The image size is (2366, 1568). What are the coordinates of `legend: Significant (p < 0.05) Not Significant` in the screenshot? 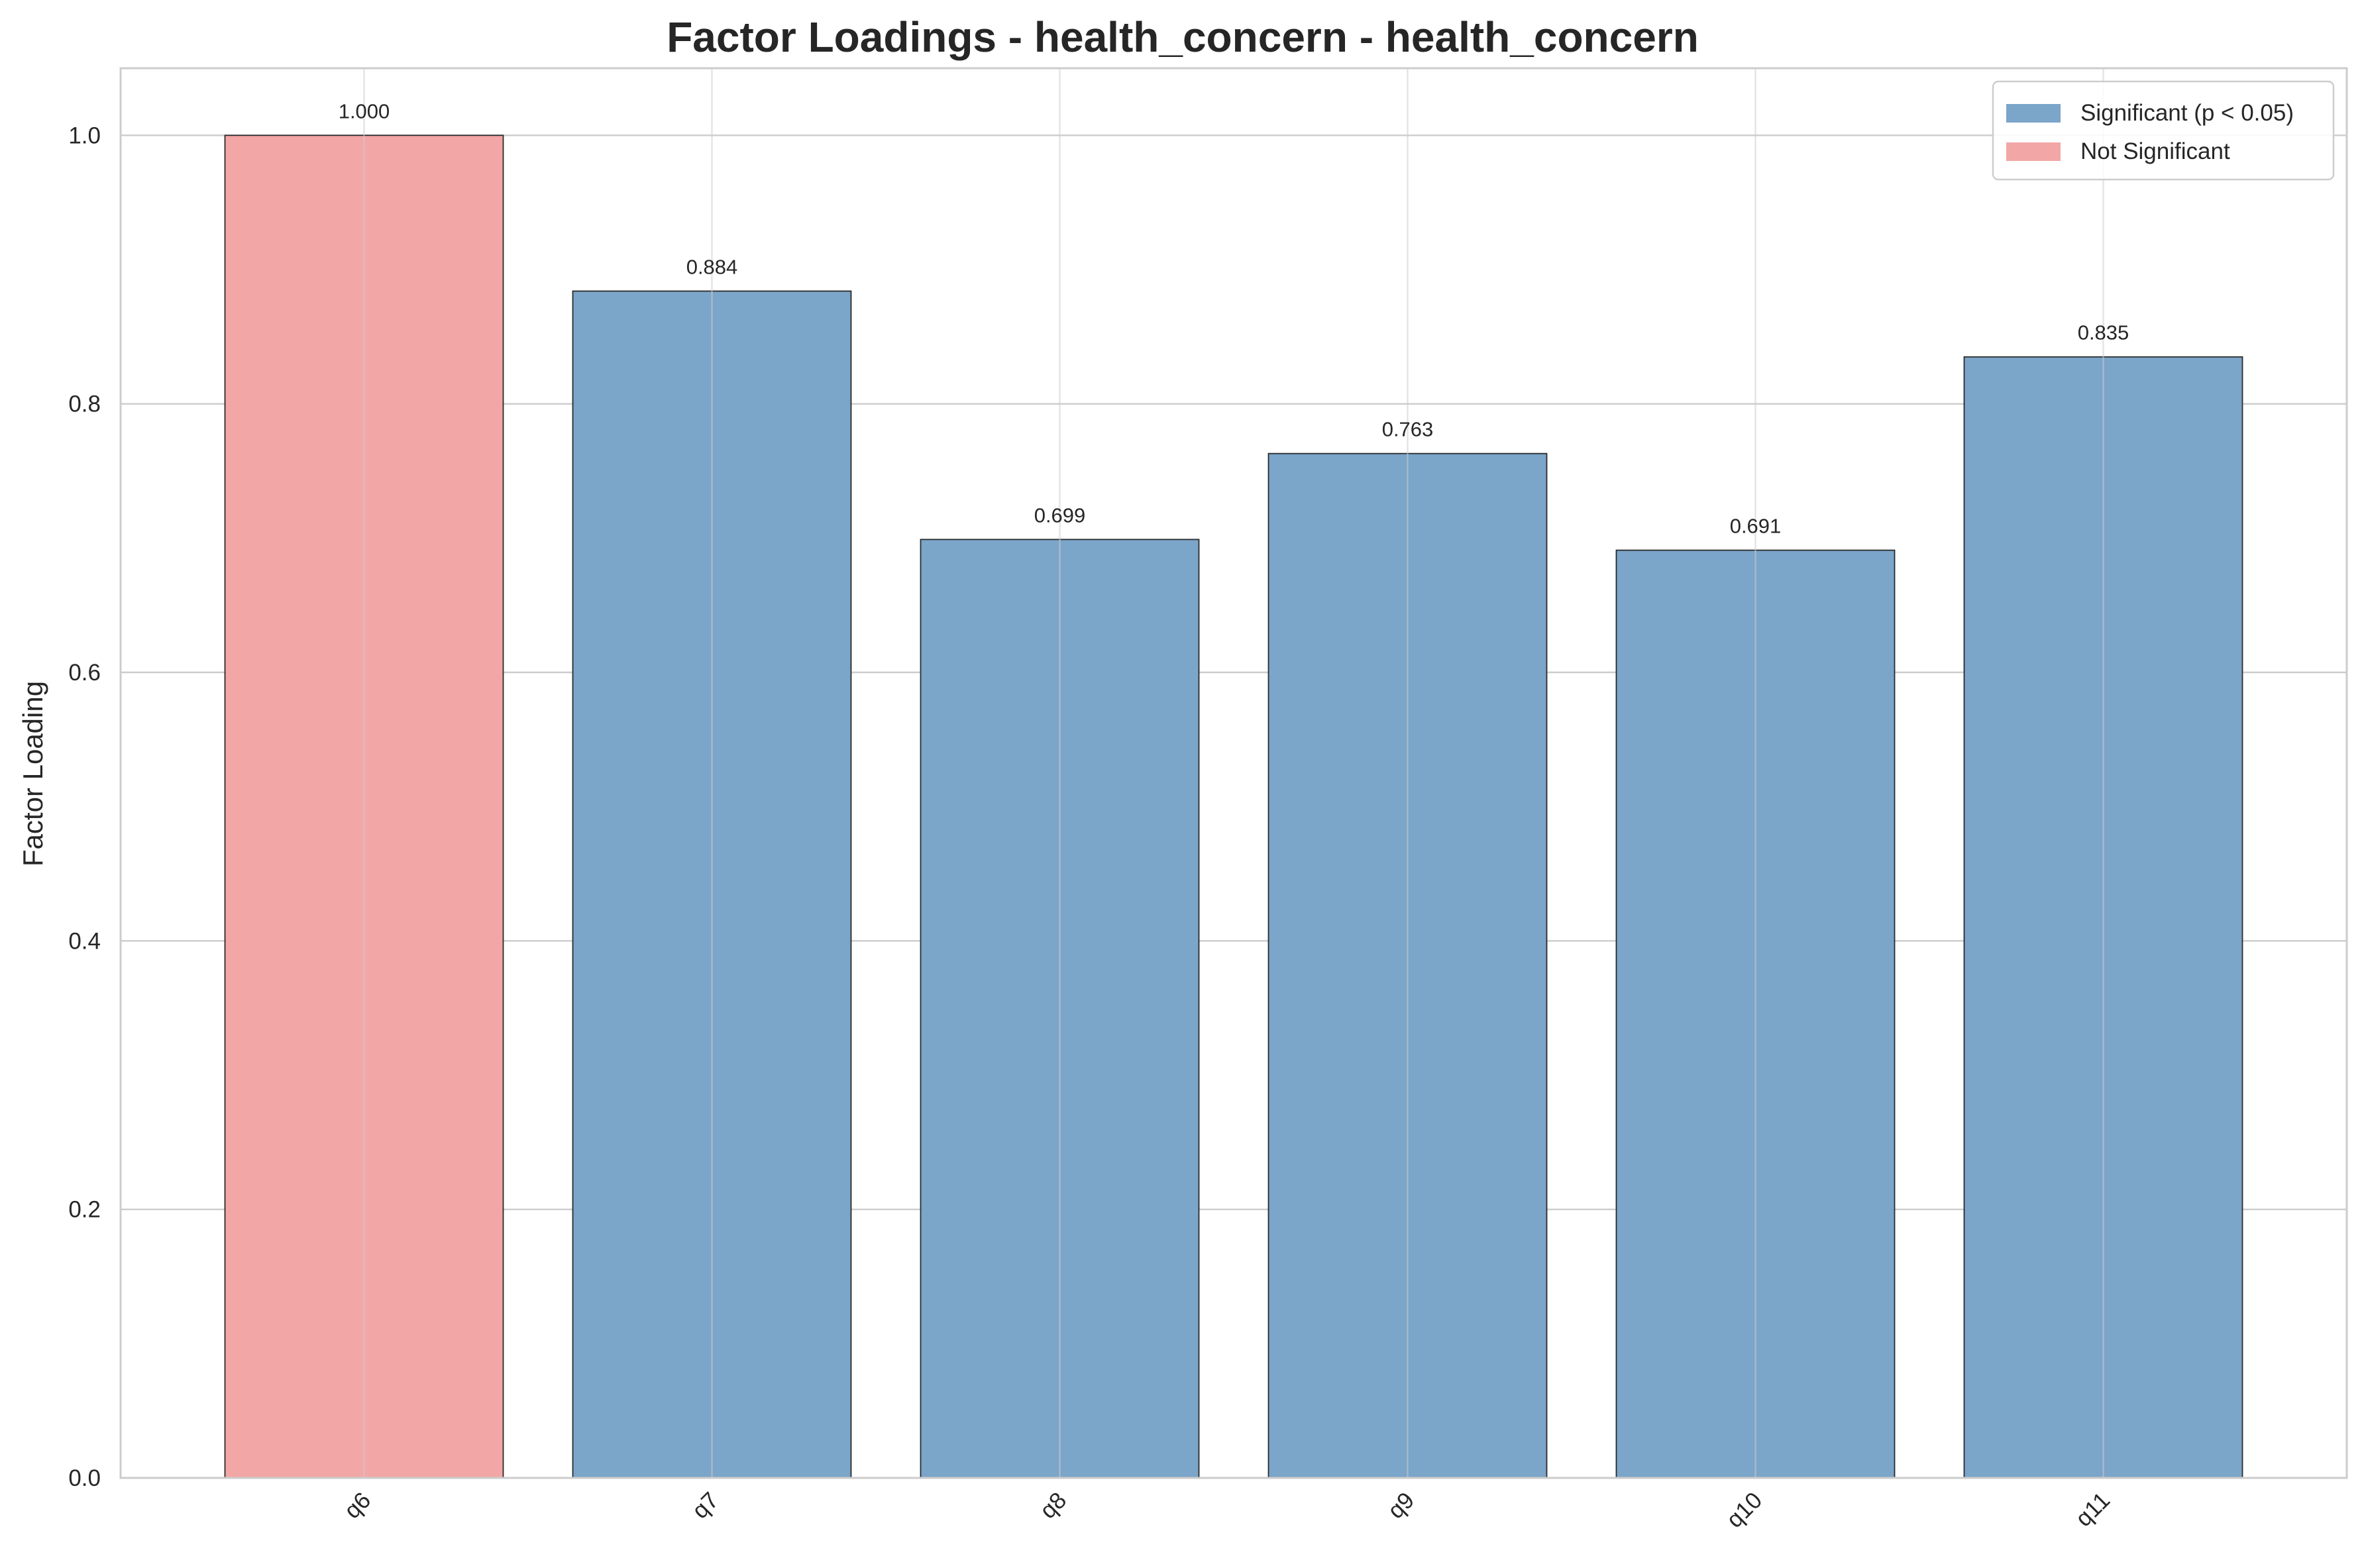 It's located at (2163, 130).